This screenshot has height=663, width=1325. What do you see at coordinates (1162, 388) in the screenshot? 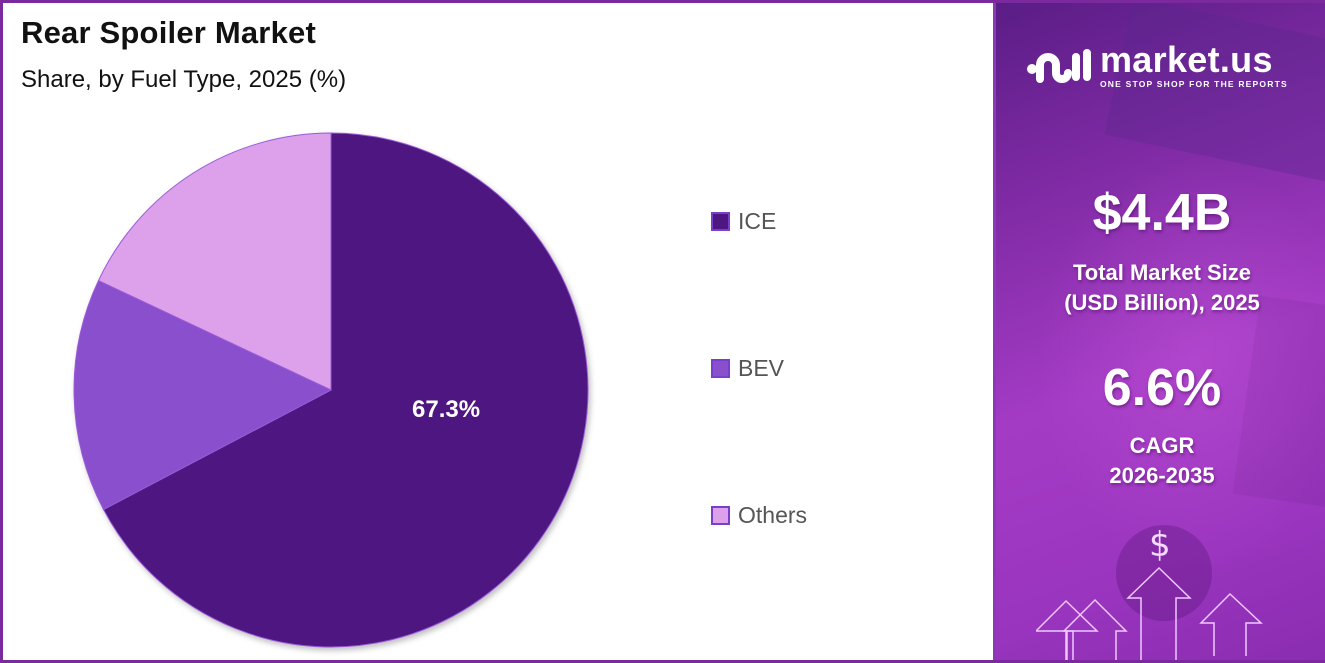
I see `cagr-value: 6.6%` at bounding box center [1162, 388].